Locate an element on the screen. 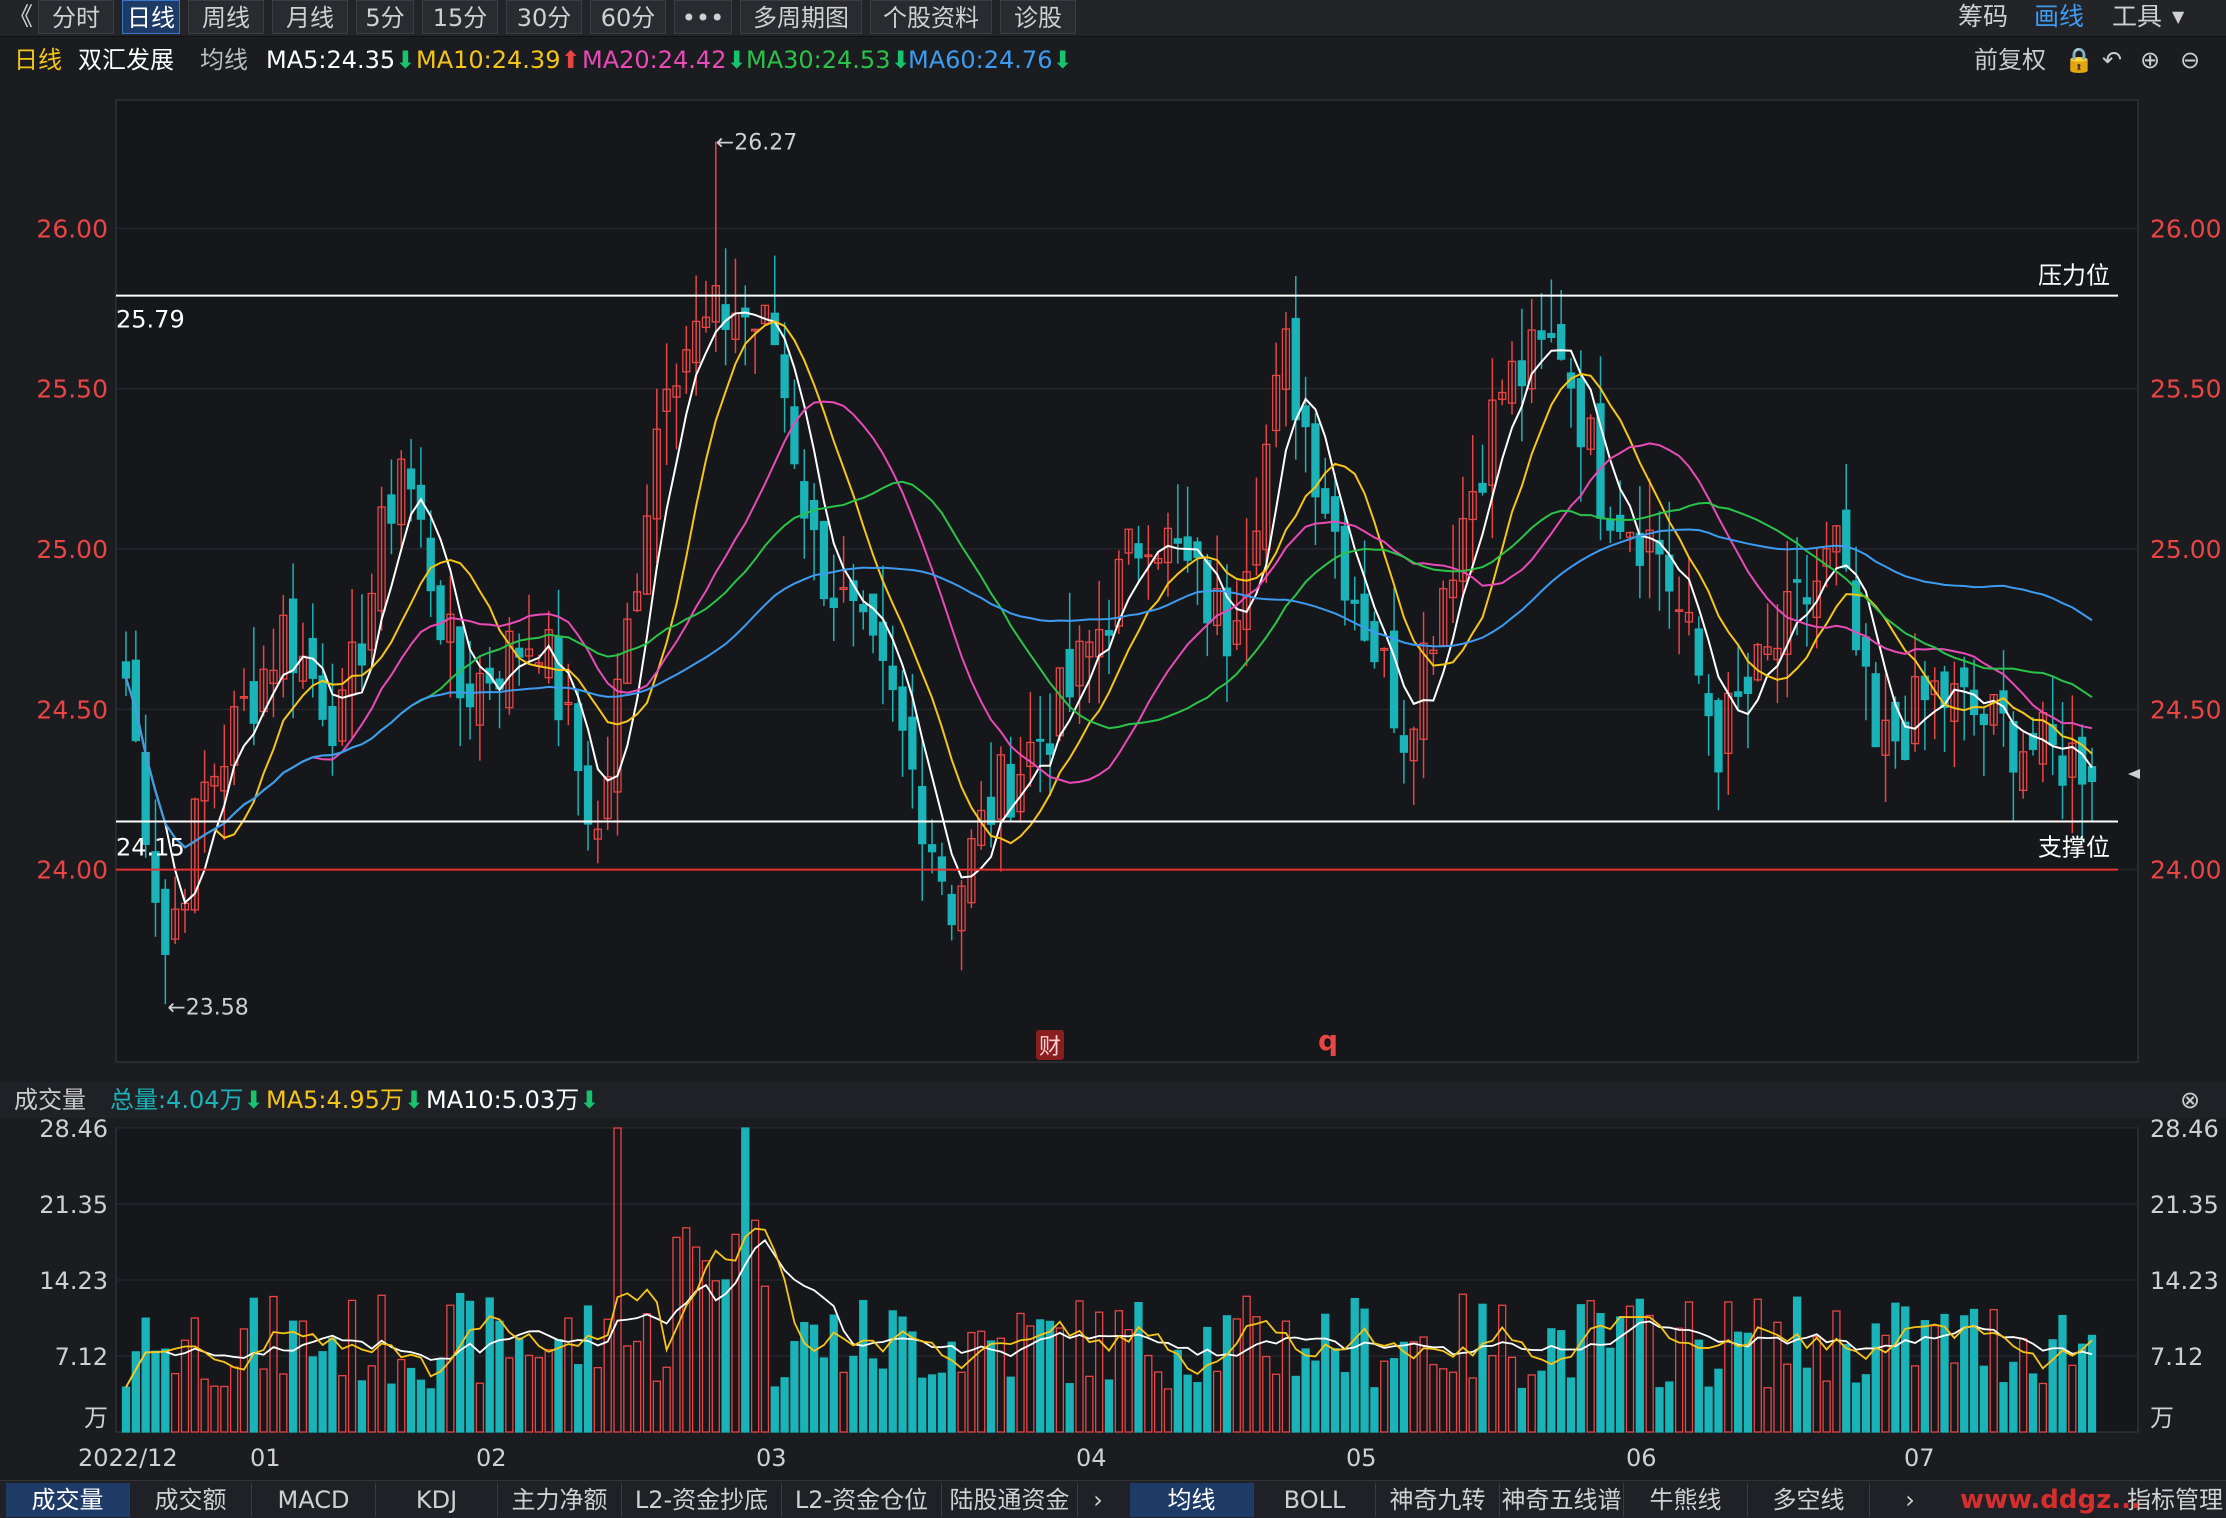 This screenshot has width=2226, height=1518. arrow-up-icon: ⬆ is located at coordinates (570, 60).